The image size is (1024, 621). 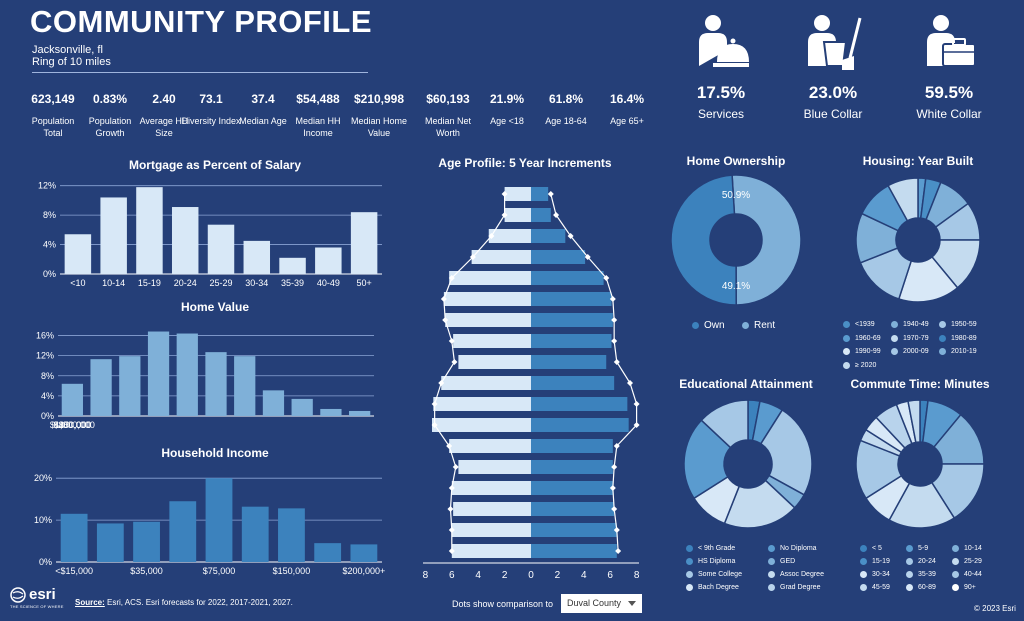 What do you see at coordinates (866, 365) in the screenshot?
I see `legend-label: ≥ 2020` at bounding box center [866, 365].